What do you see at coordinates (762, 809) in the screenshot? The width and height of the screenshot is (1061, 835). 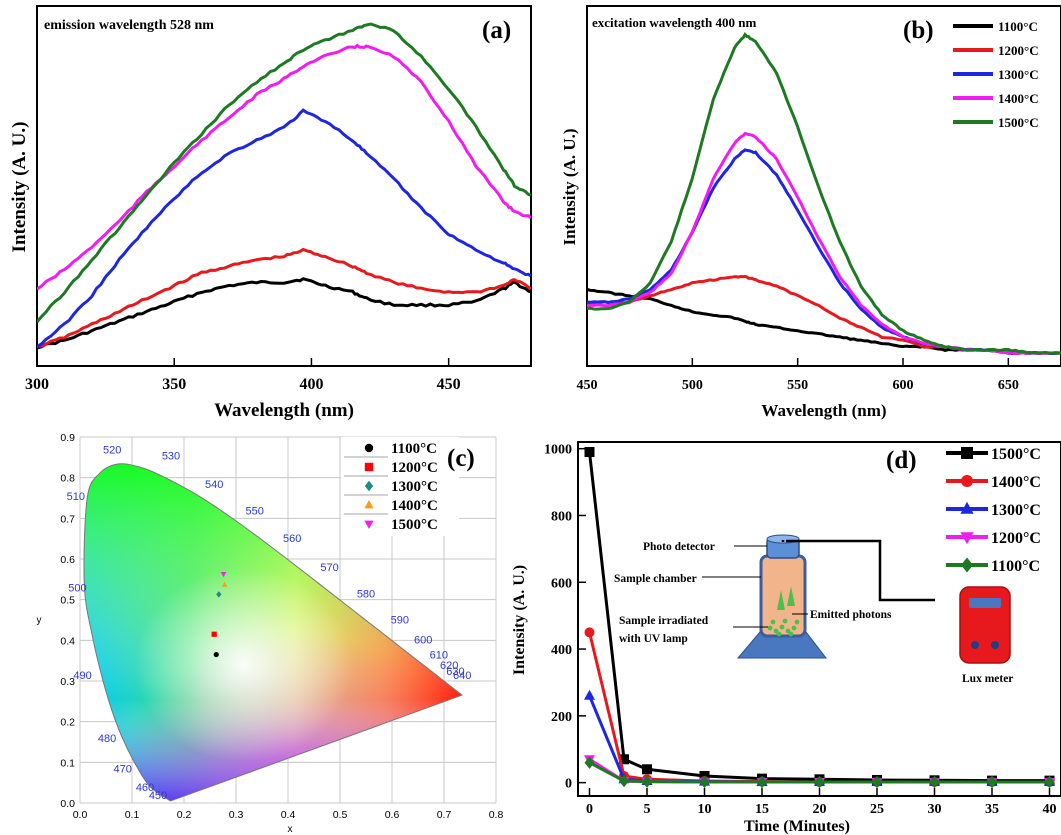 I see `x-tick-label: 15` at bounding box center [762, 809].